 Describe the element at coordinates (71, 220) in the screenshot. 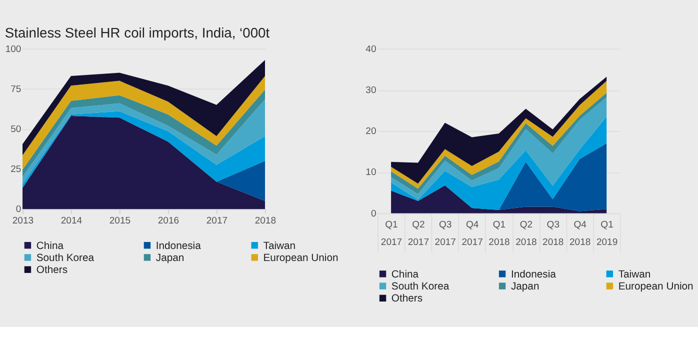

I see `x-tick-label: 2014` at that location.